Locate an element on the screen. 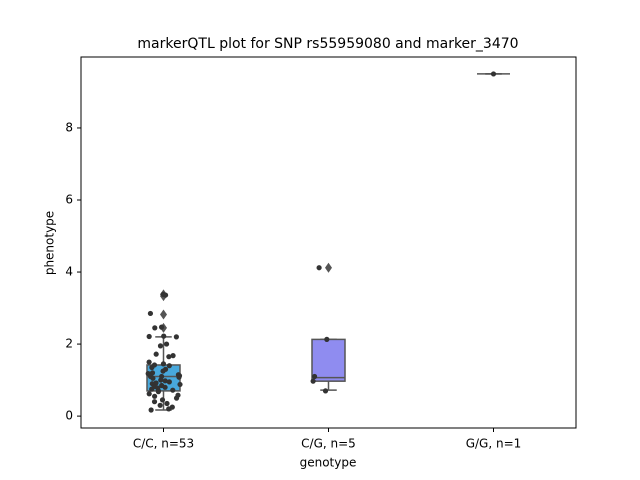 The width and height of the screenshot is (640, 480). y-tick-label: 6 is located at coordinates (69, 199).